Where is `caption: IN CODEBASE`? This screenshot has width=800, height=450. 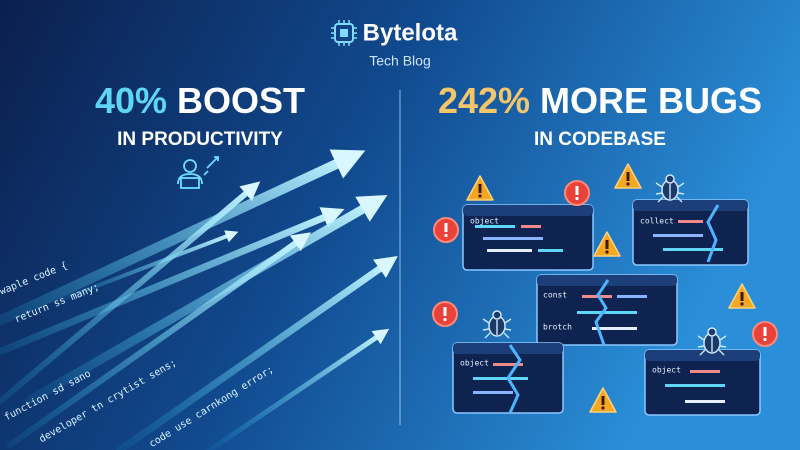 caption: IN CODEBASE is located at coordinates (600, 139).